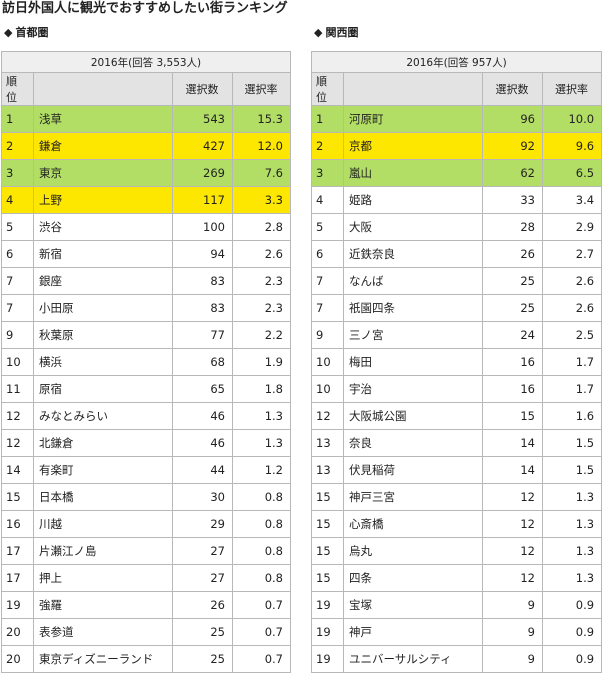  I want to click on rate-cell: 1.7, so click(571, 389).